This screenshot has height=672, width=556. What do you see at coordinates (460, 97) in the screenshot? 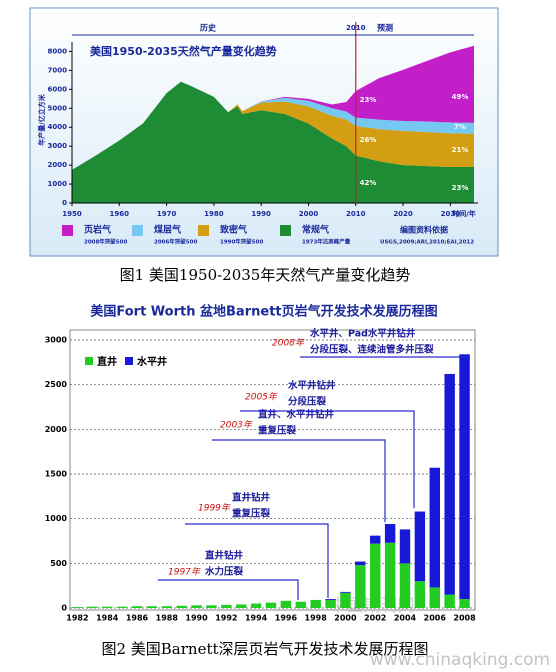
I see `share-label: 49%` at bounding box center [460, 97].